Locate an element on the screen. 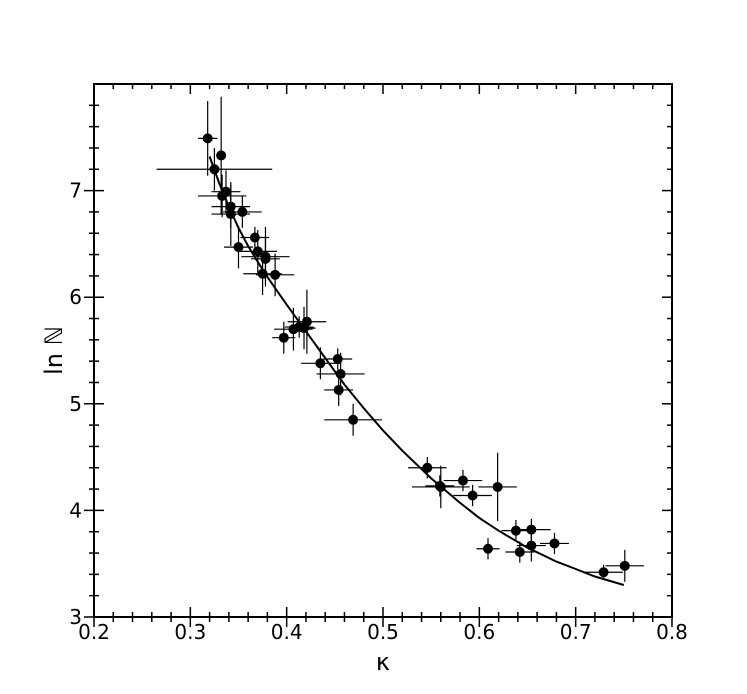  x-tick-label: 0.6 is located at coordinates (479, 632).